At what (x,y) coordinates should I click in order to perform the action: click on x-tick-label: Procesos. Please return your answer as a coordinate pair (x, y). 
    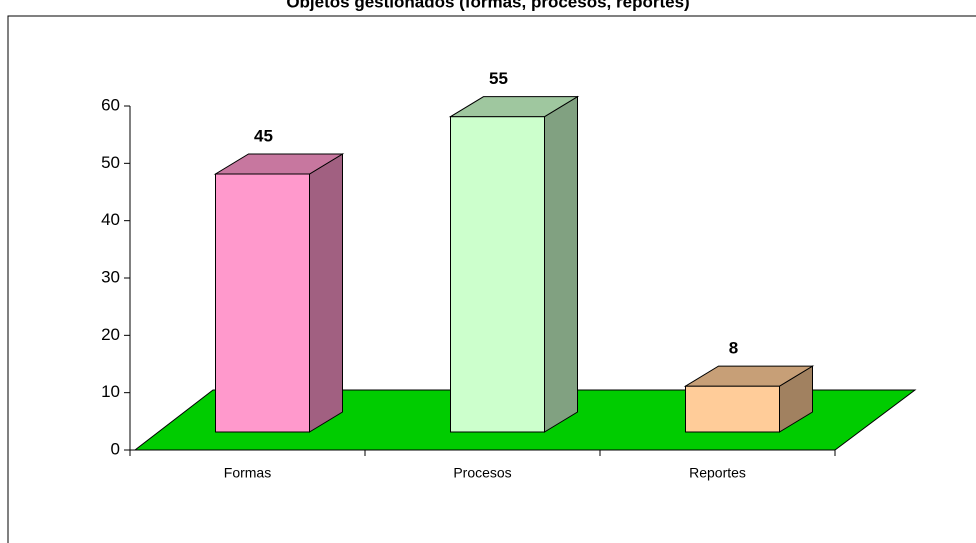
    Looking at the image, I should click on (482, 473).